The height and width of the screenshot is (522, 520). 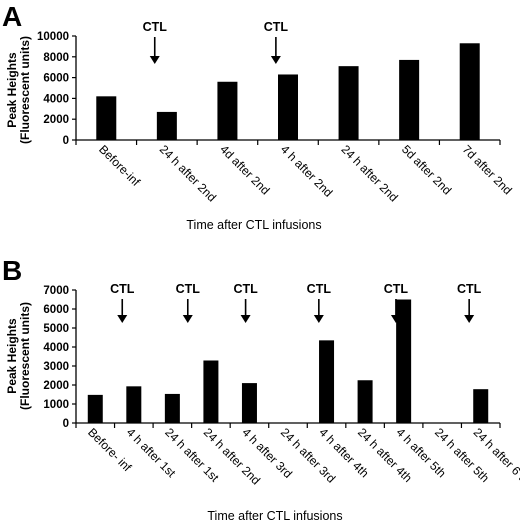 I want to click on panel-a-letter: A, so click(x=12, y=16).